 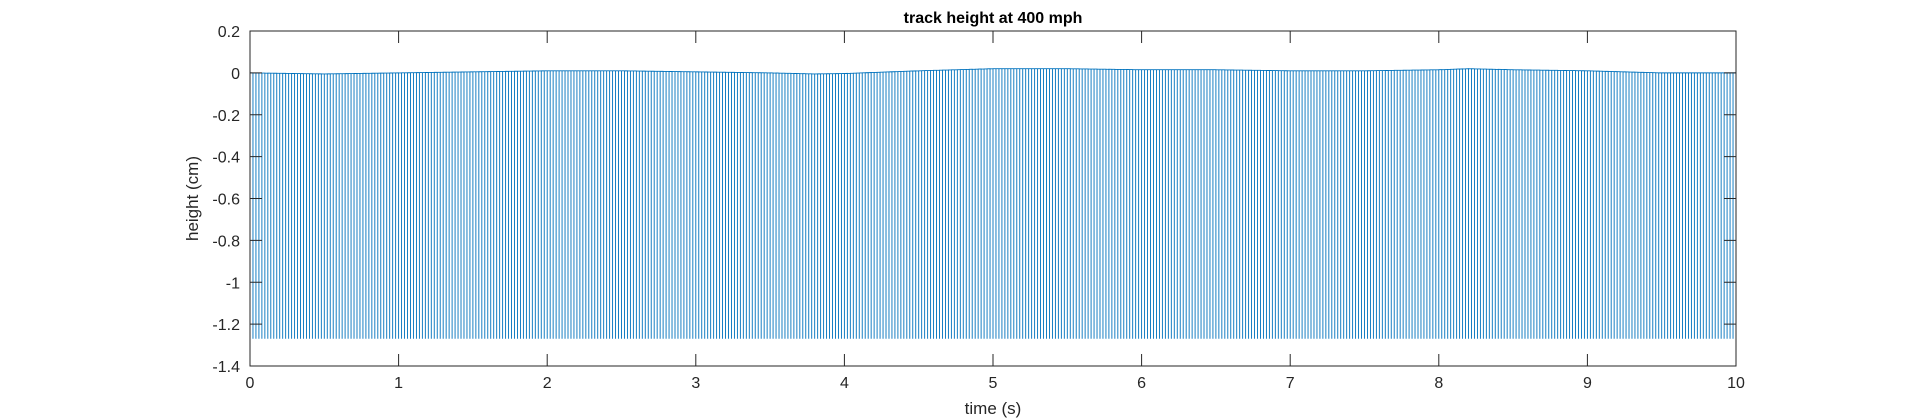 What do you see at coordinates (226, 241) in the screenshot?
I see `y-tick-label: -0.8` at bounding box center [226, 241].